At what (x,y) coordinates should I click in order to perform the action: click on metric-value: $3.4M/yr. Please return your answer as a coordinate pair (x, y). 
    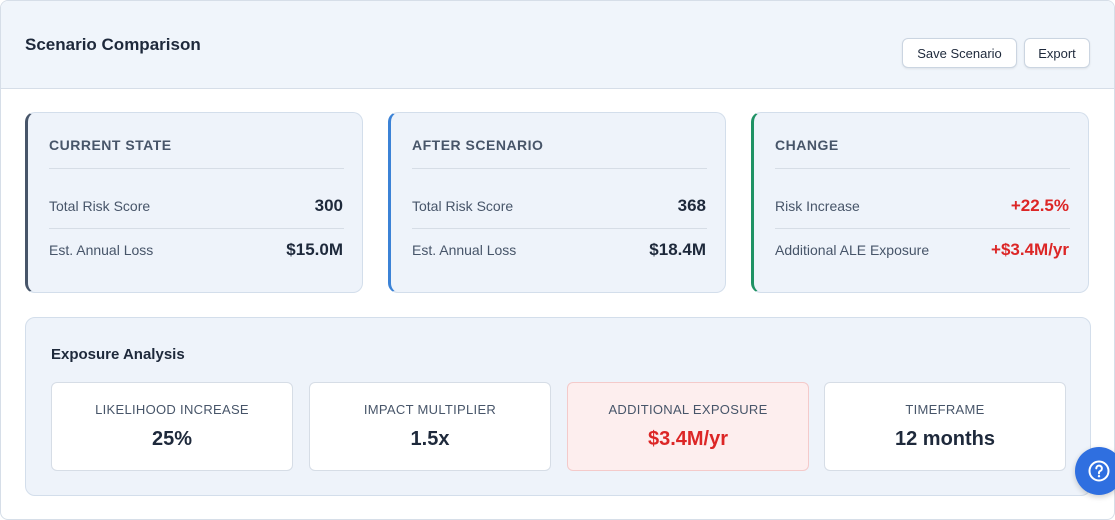
    Looking at the image, I should click on (688, 439).